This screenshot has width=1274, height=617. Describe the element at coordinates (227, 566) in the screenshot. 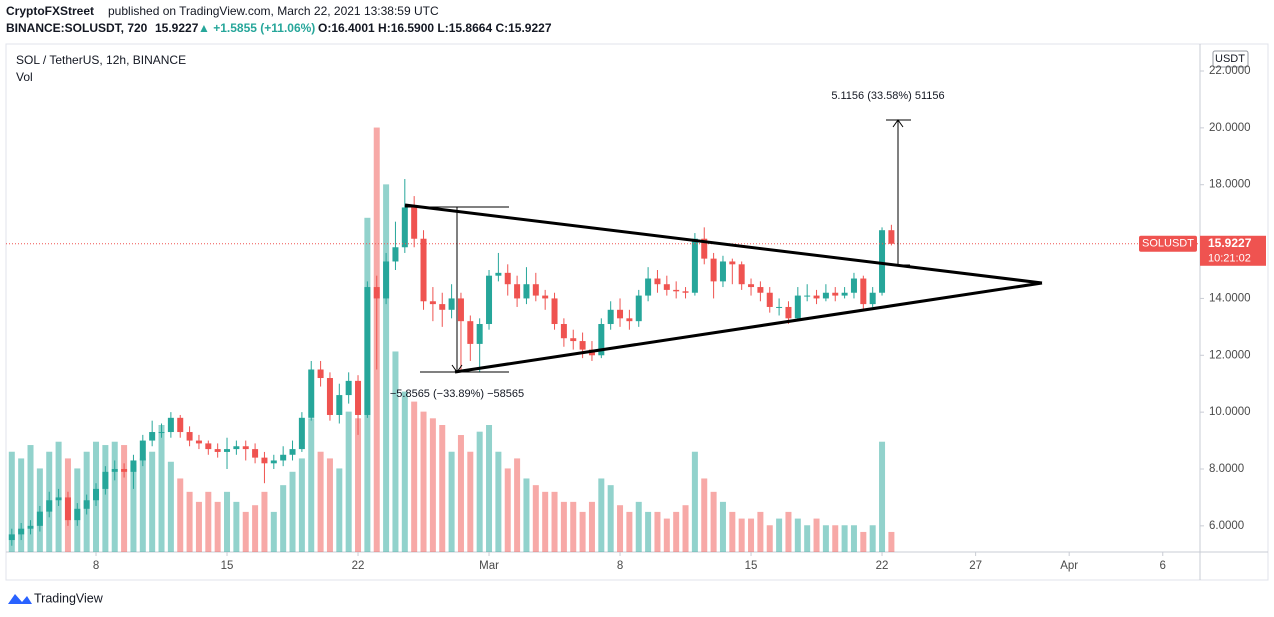

I see `x-tick-label: 15` at that location.